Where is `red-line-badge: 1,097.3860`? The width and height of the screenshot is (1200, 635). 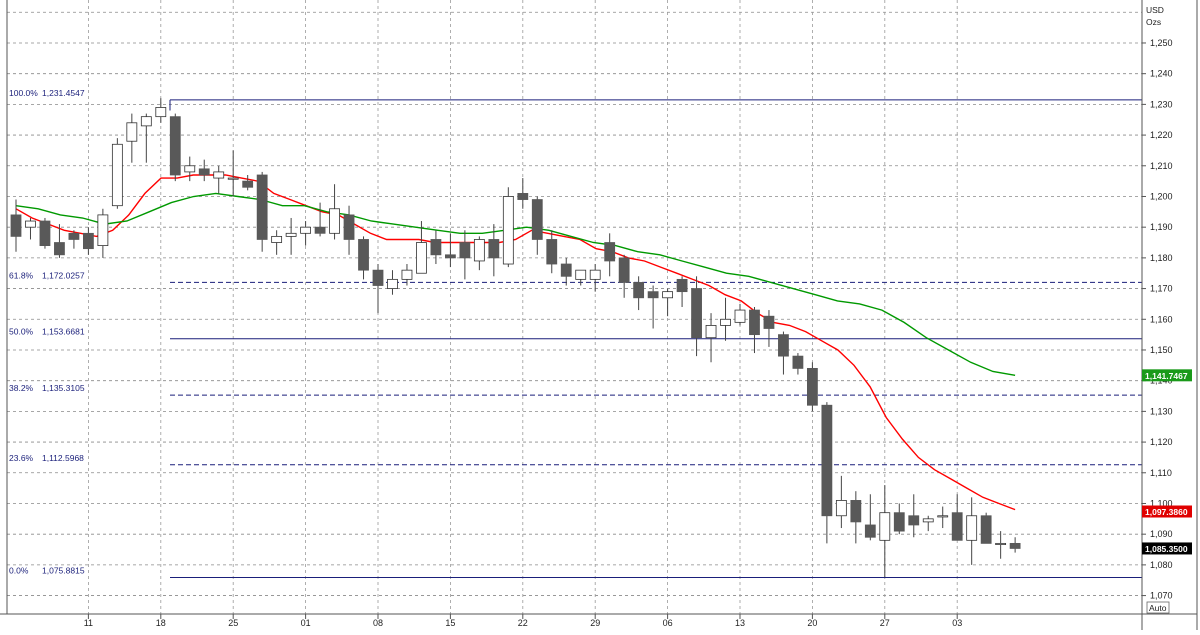
red-line-badge: 1,097.3860 is located at coordinates (1167, 511).